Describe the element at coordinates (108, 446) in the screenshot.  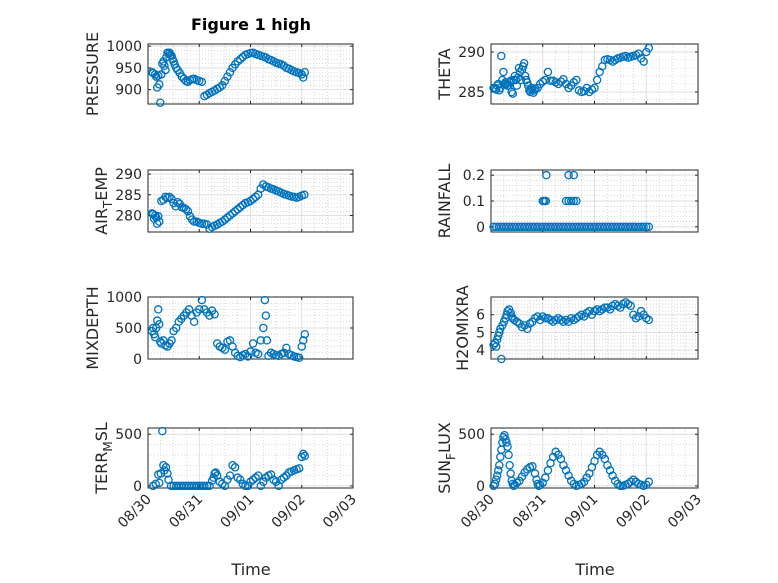
I see `y-axis-label-subscript: M` at that location.